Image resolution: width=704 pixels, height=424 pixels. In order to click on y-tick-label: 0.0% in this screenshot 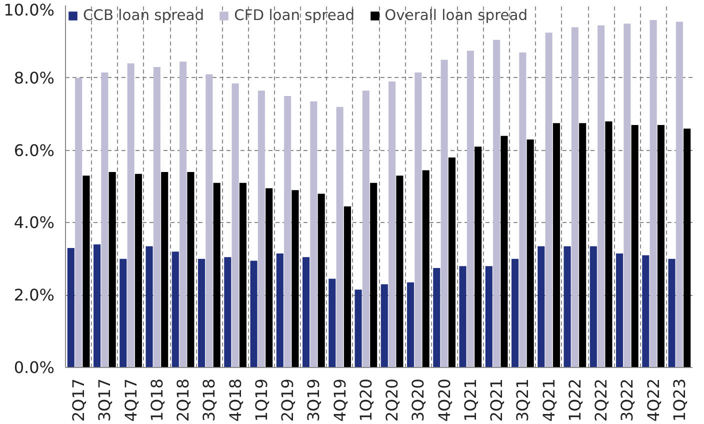, I will do `click(34, 367)`.